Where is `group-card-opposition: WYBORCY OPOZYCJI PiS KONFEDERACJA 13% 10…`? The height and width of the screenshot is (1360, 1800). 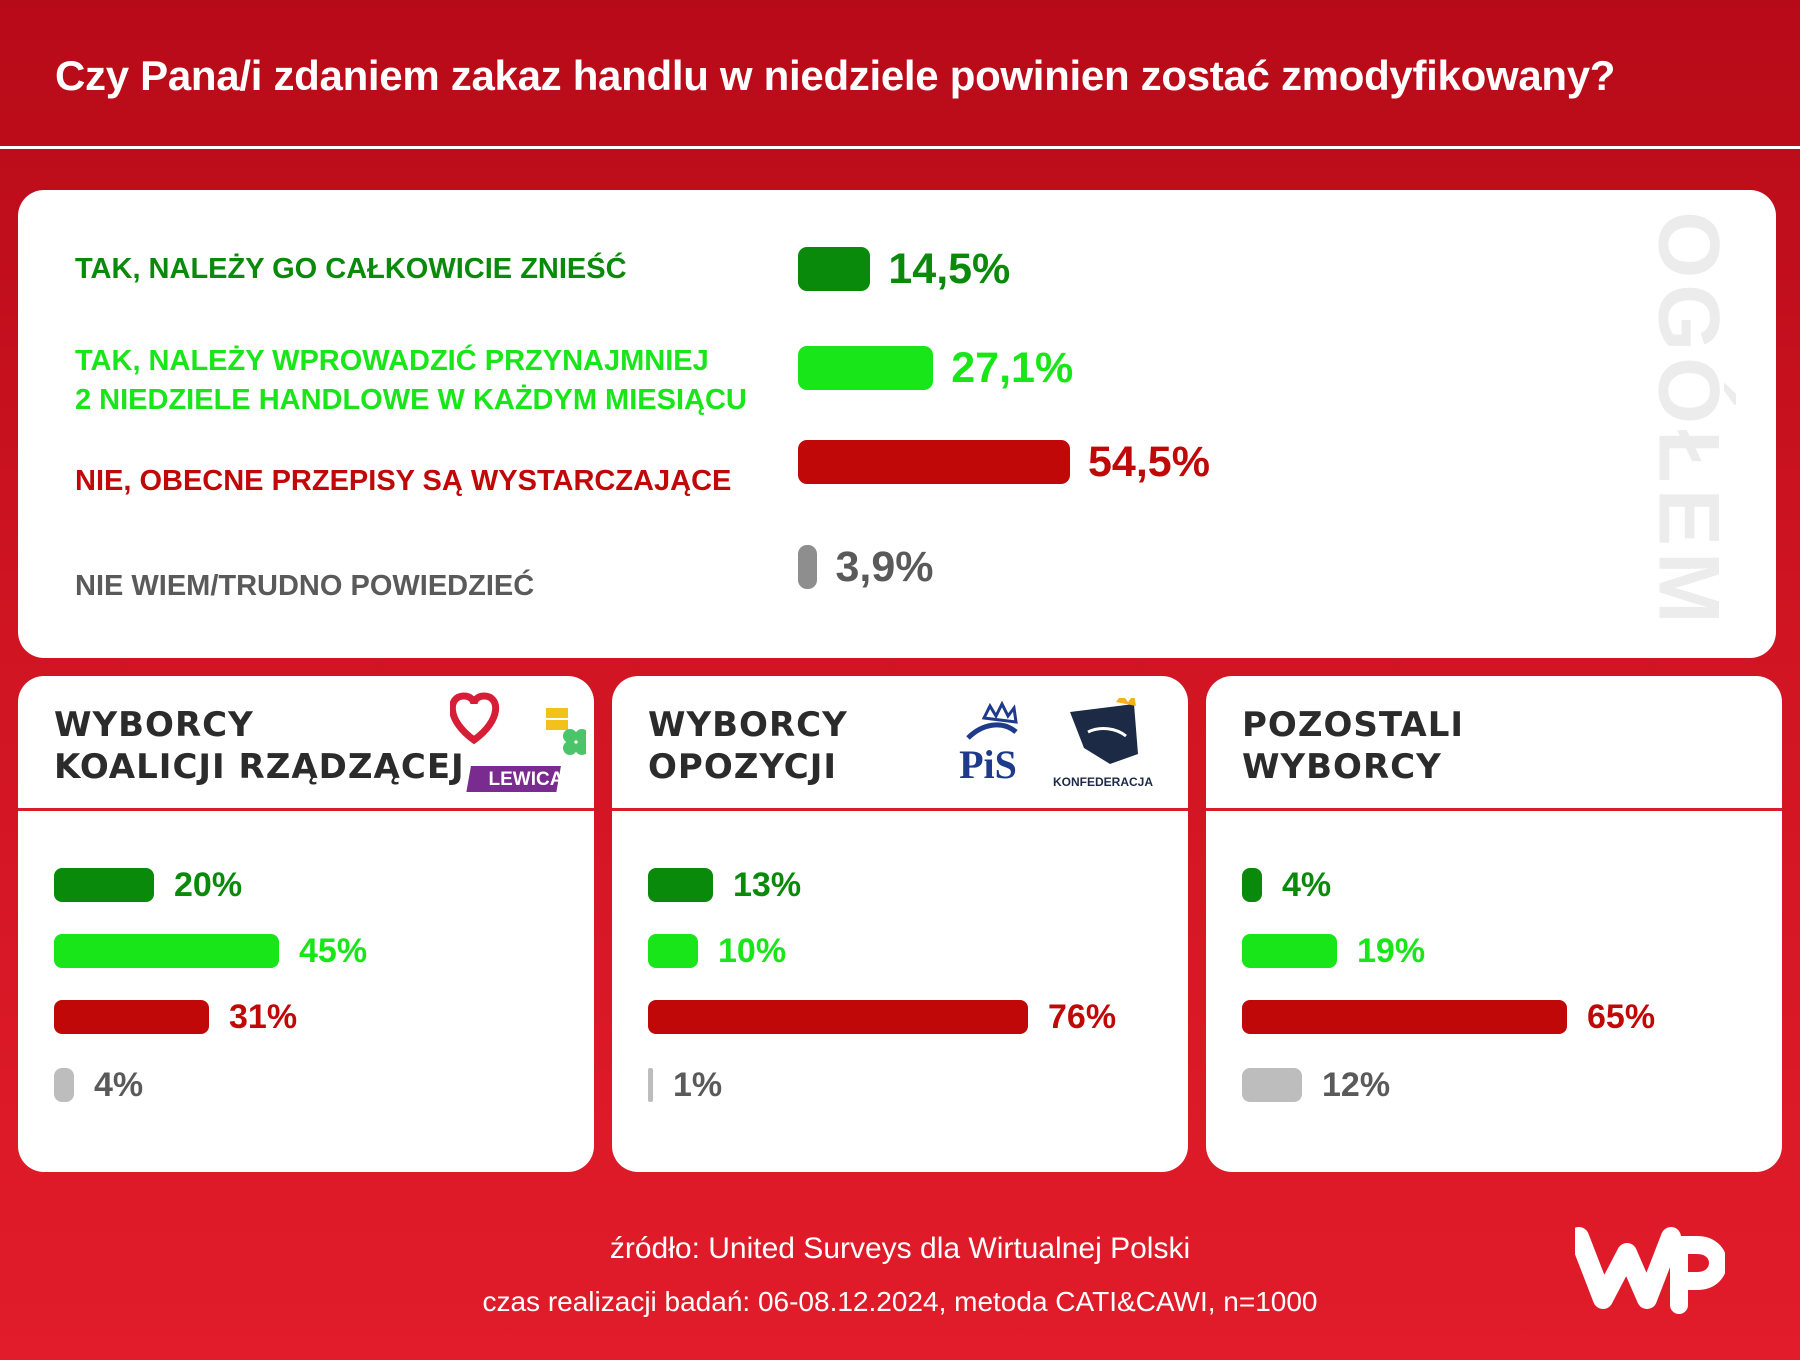
group-card-opposition: WYBORCY OPOZYCJI PiS KONFEDERACJA 13% 10… is located at coordinates (900, 924).